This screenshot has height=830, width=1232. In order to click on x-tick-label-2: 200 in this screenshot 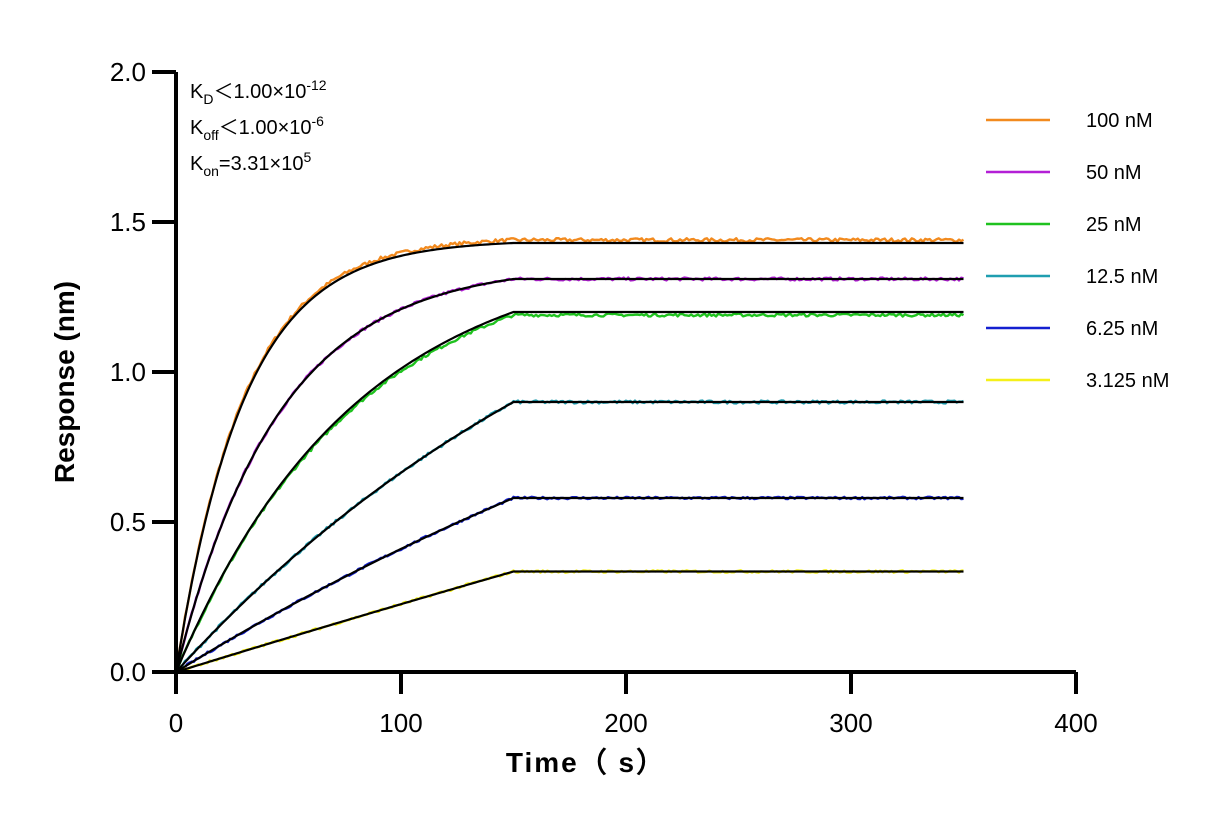, I will do `click(625, 723)`.